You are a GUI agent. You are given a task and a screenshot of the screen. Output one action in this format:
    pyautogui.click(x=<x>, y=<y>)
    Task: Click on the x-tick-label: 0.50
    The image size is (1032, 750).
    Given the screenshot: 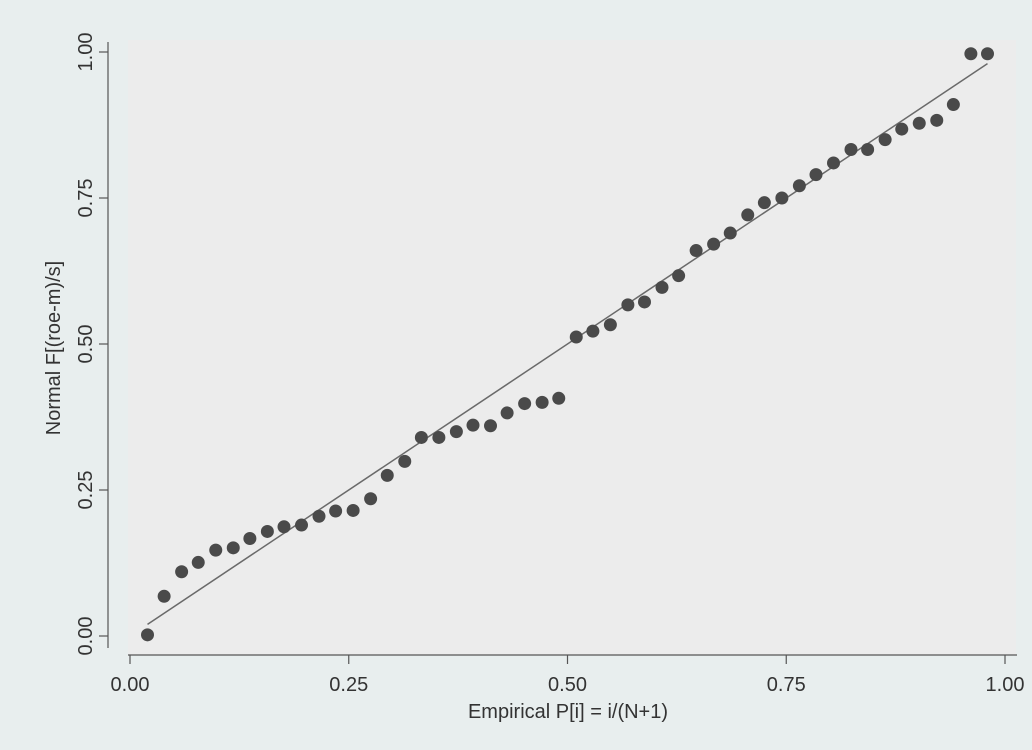 What is the action you would take?
    pyautogui.click(x=567, y=685)
    